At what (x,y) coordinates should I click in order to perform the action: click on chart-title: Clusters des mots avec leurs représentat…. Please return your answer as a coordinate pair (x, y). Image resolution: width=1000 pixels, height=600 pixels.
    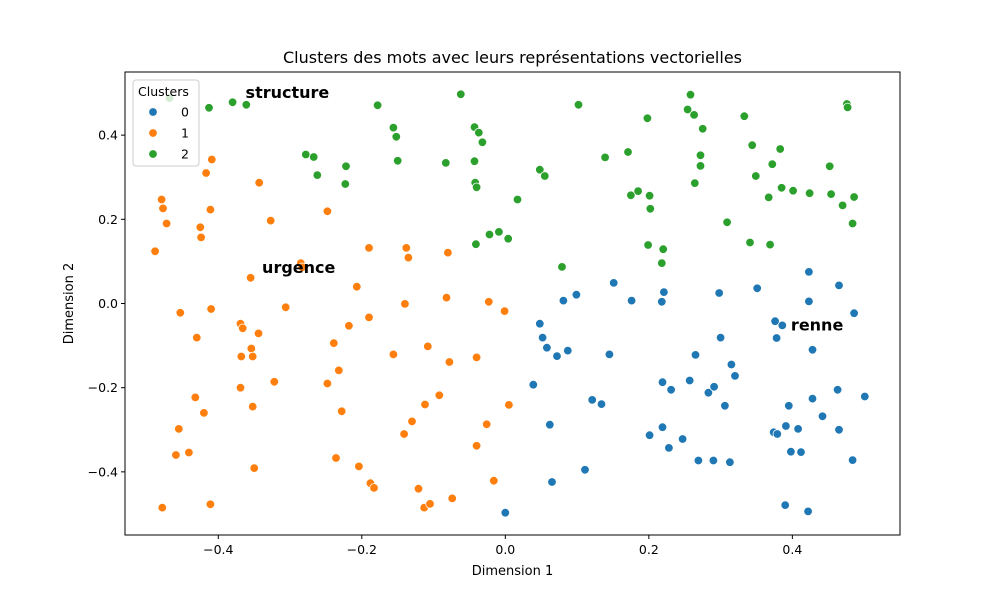
    Looking at the image, I should click on (512, 57).